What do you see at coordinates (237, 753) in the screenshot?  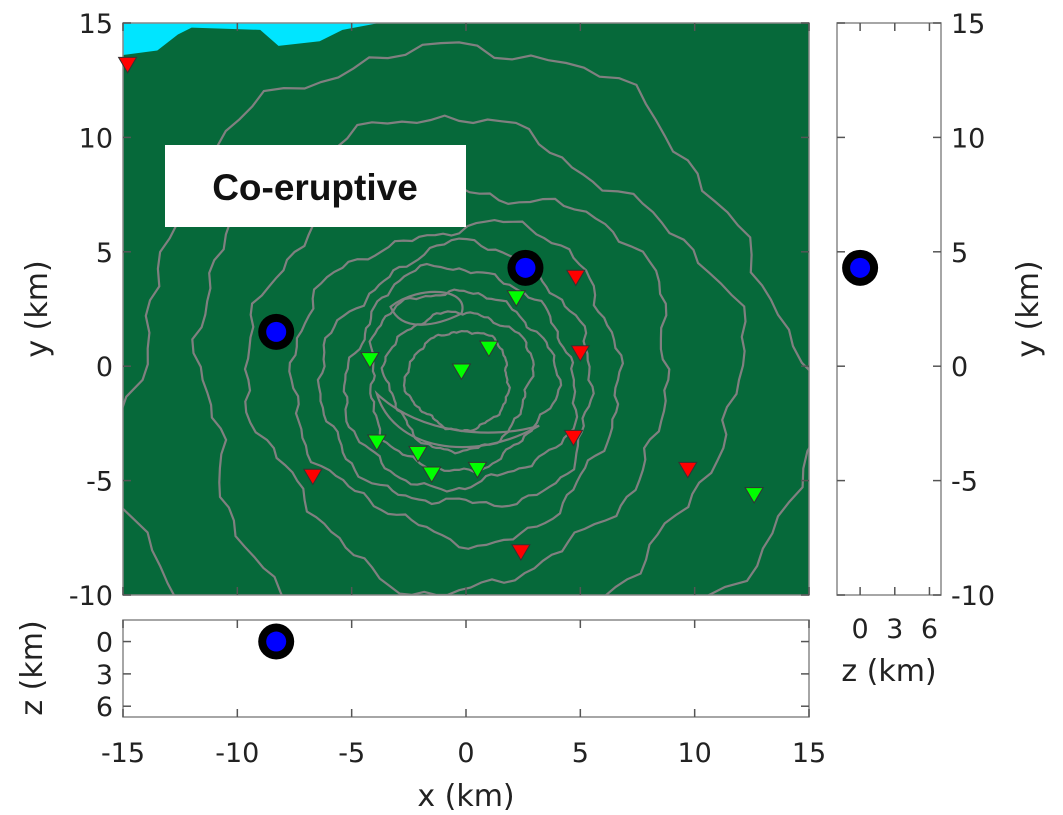 I see `x-tick-label: -10` at bounding box center [237, 753].